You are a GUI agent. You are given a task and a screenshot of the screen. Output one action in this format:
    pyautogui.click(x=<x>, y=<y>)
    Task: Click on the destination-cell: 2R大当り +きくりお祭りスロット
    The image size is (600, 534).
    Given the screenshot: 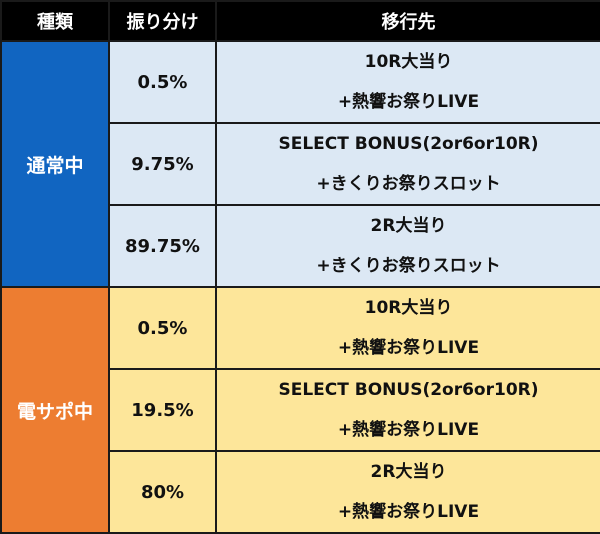 What is the action you would take?
    pyautogui.click(x=407, y=246)
    